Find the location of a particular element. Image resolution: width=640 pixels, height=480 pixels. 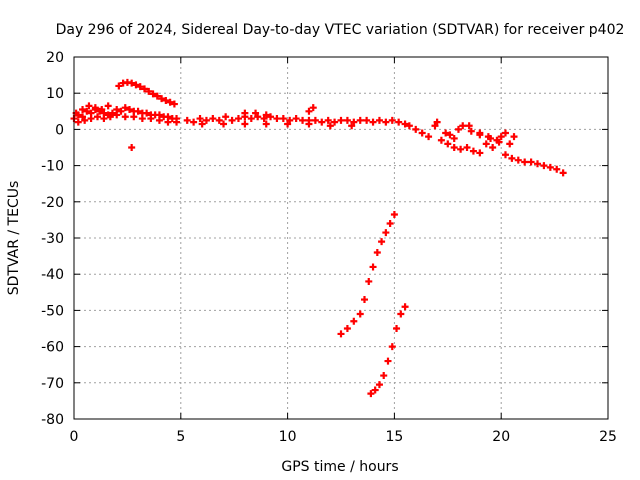

x-tick-label: 10 is located at coordinates (288, 437).